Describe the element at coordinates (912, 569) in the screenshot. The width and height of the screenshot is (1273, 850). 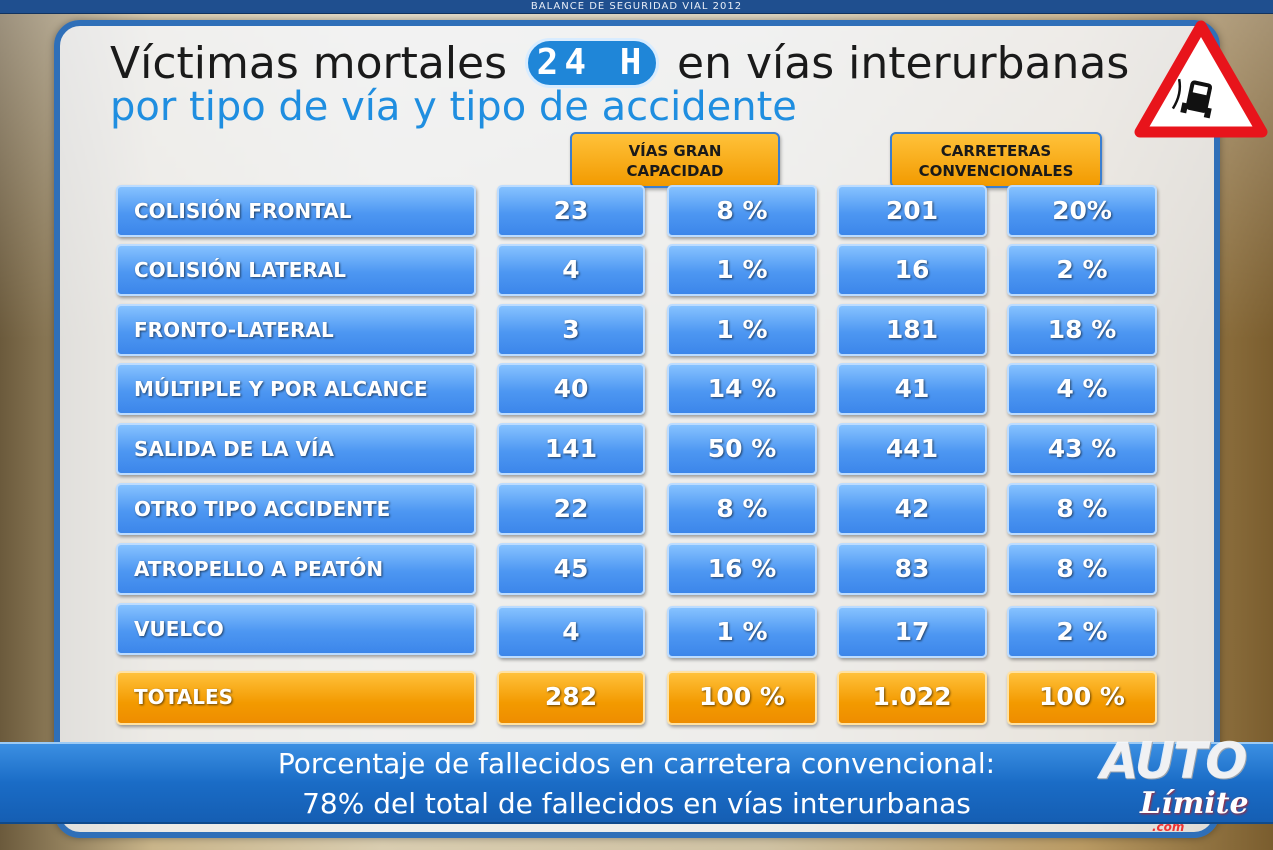
I see `value-convencionales: 83` at that location.